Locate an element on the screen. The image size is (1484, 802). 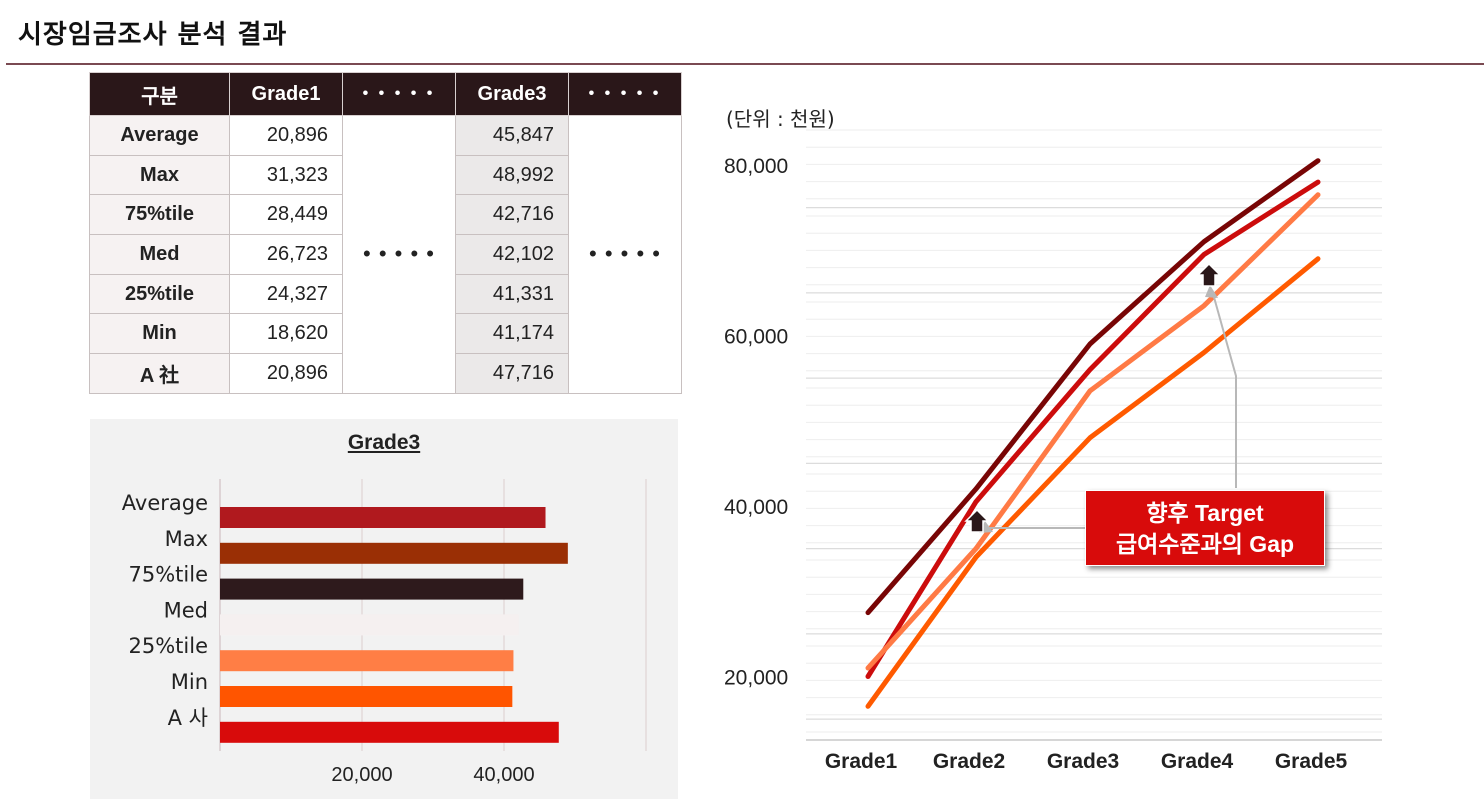
table-header-row: 구분 Grade1 • • • • • Grade3 • • • • • is located at coordinates (385, 94).